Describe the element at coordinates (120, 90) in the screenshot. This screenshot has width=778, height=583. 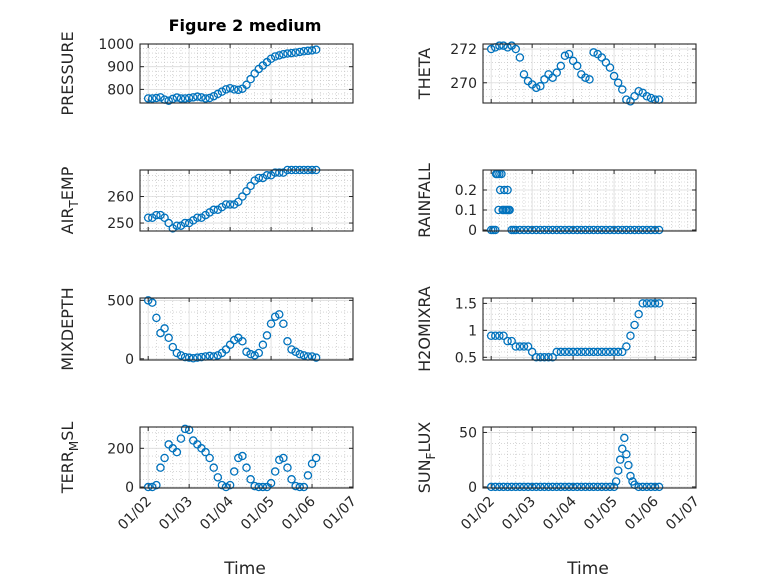
I see `y-tick-label: 800` at that location.